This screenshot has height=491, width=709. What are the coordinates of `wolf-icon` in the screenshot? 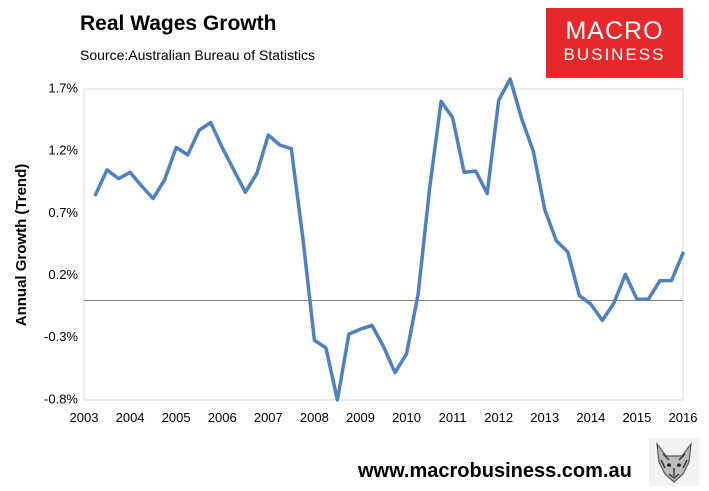 It's located at (674, 462).